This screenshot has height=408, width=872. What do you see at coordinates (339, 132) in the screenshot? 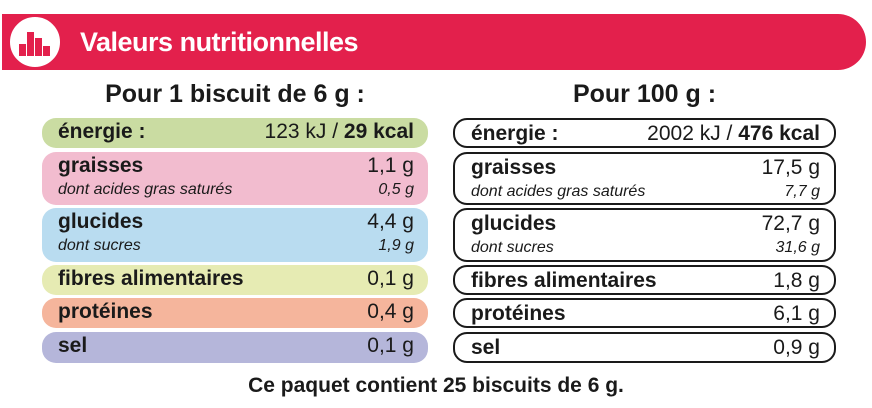
I see `energy-value: 123 kJ / 29 kcal` at bounding box center [339, 132].